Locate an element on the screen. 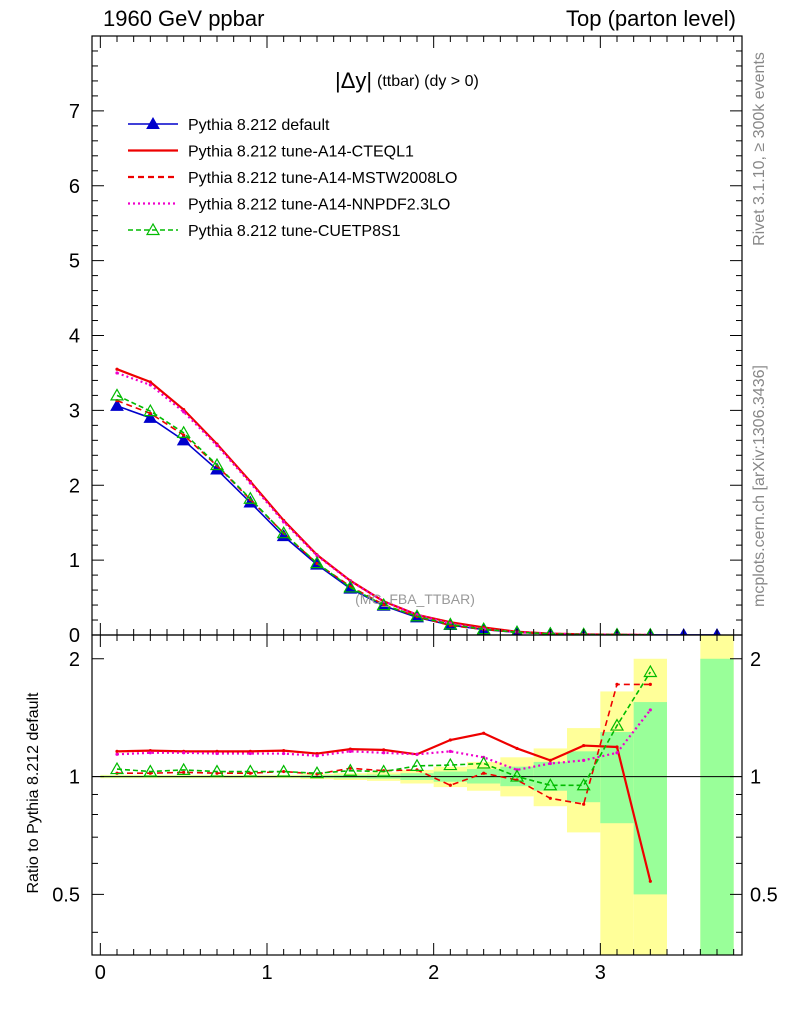 The width and height of the screenshot is (786, 1024). y-tick-label: 3 is located at coordinates (74, 411).